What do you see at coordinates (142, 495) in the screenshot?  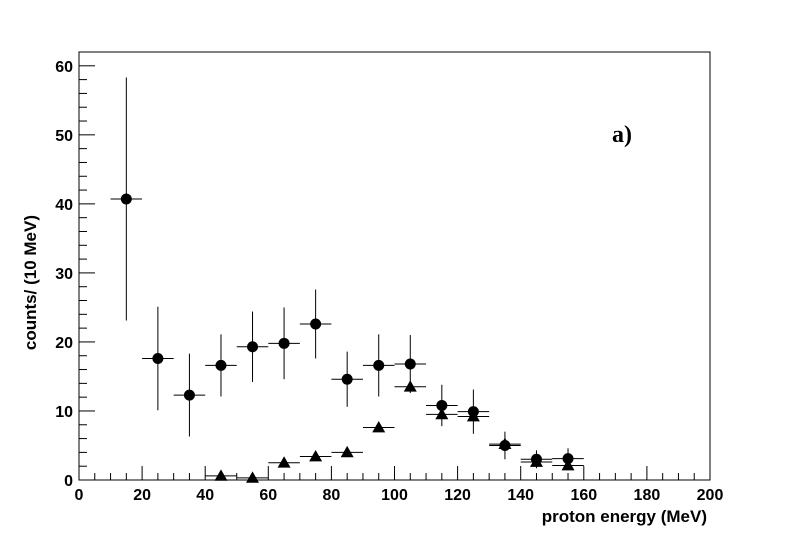 I see `x-tick-label: 20` at bounding box center [142, 495].